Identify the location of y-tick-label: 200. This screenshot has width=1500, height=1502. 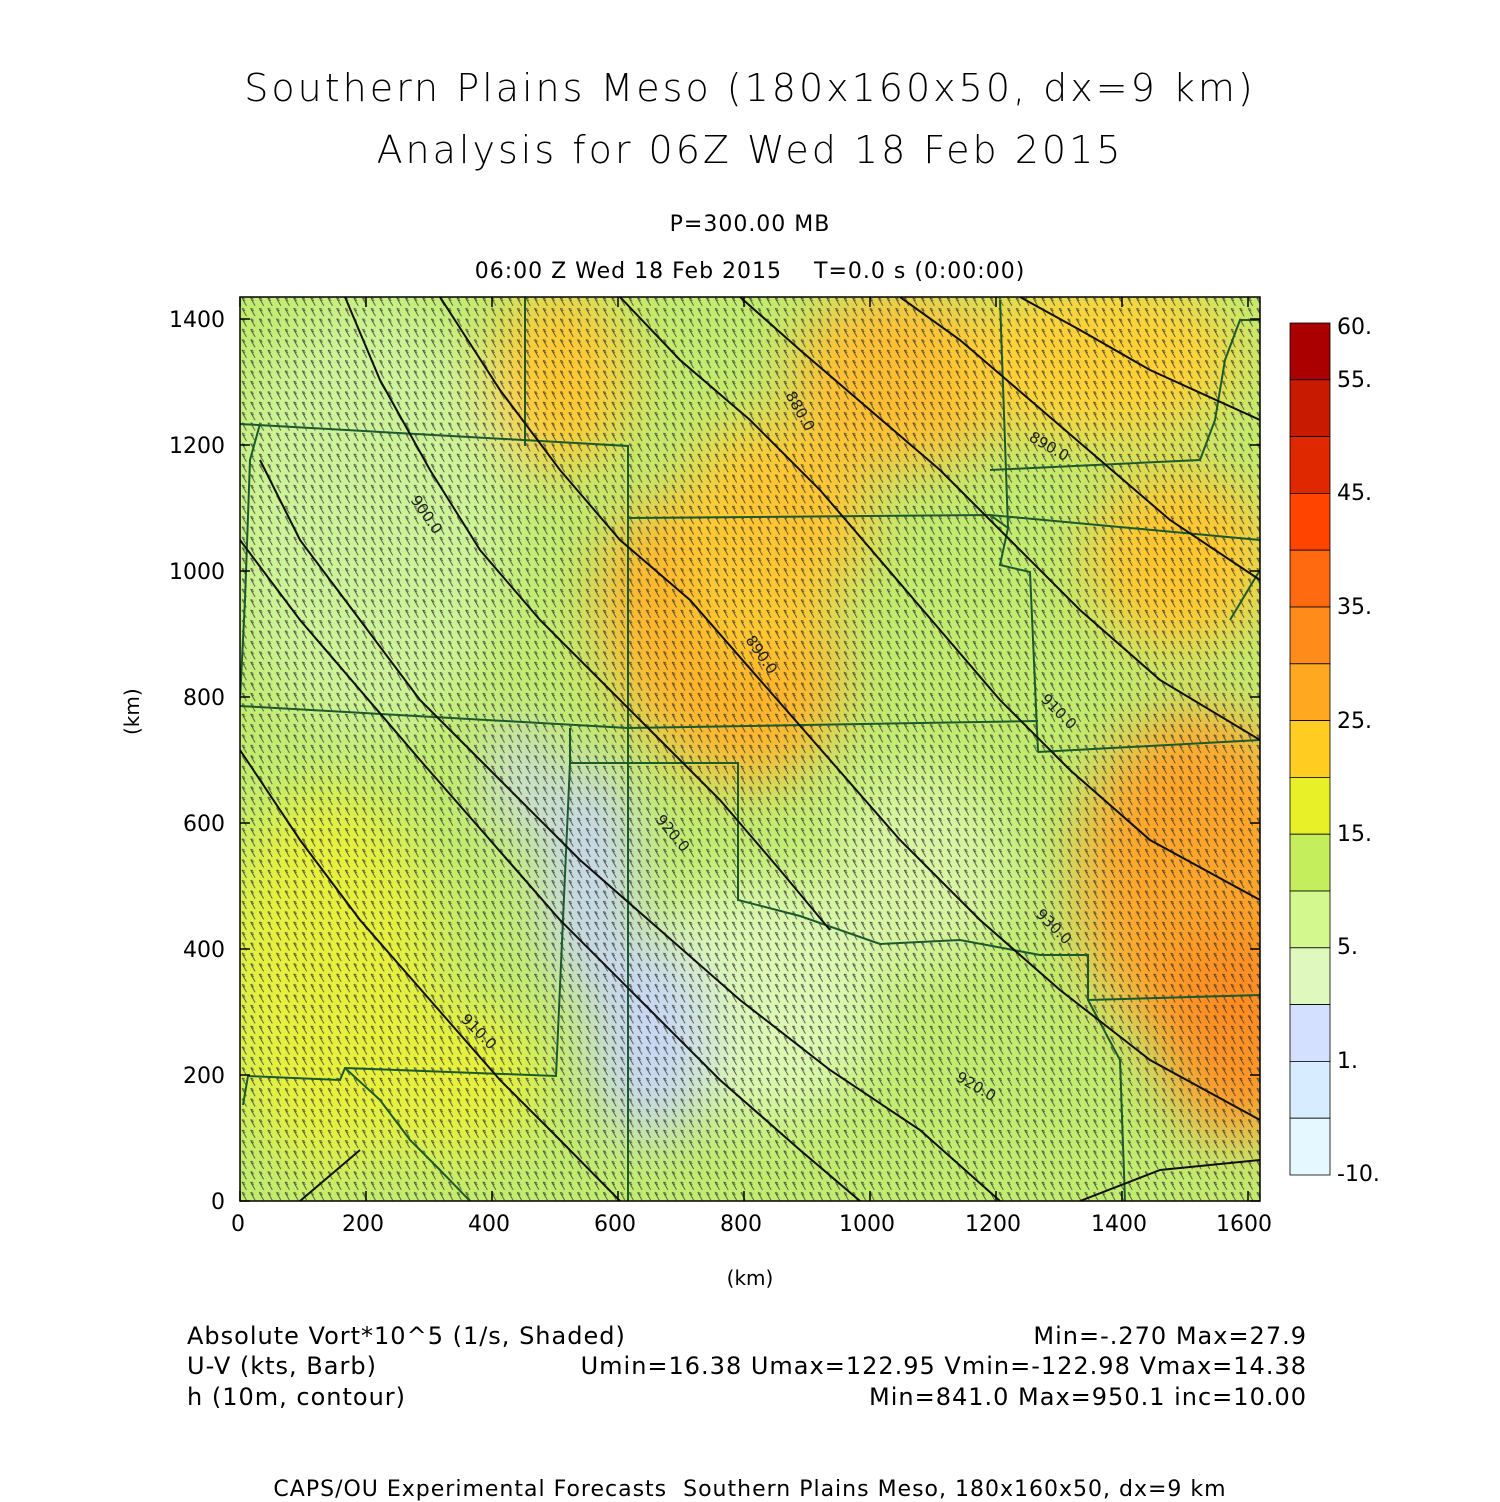
(204, 1076).